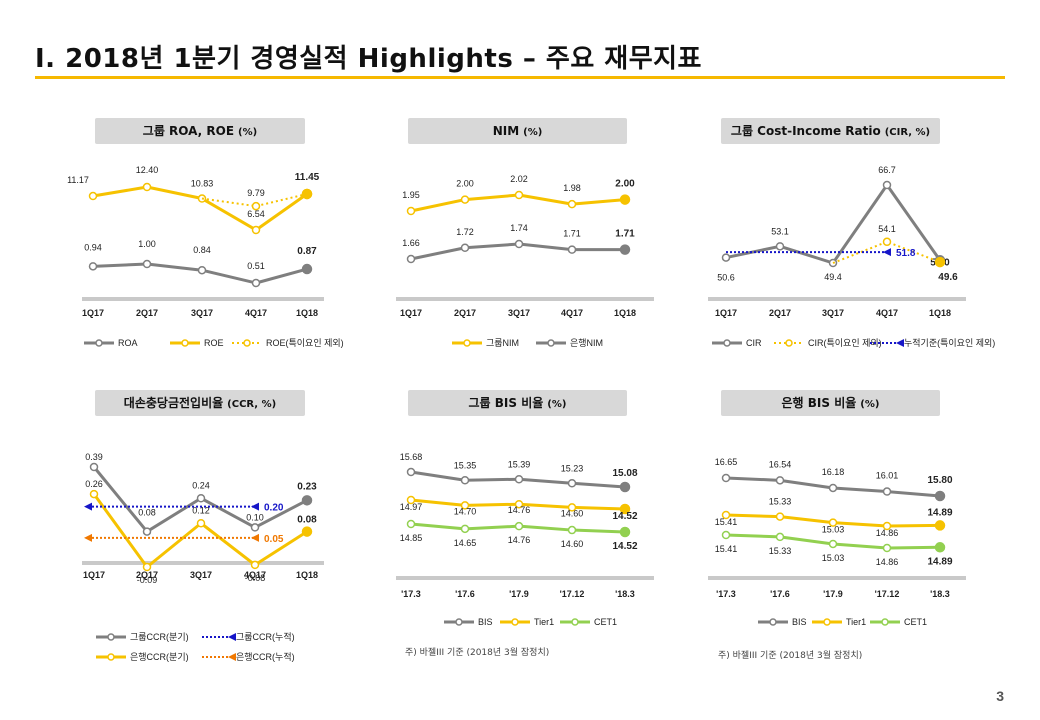 The image size is (1040, 720). Describe the element at coordinates (887, 170) in the screenshot. I see `data-label: 66.7` at that location.